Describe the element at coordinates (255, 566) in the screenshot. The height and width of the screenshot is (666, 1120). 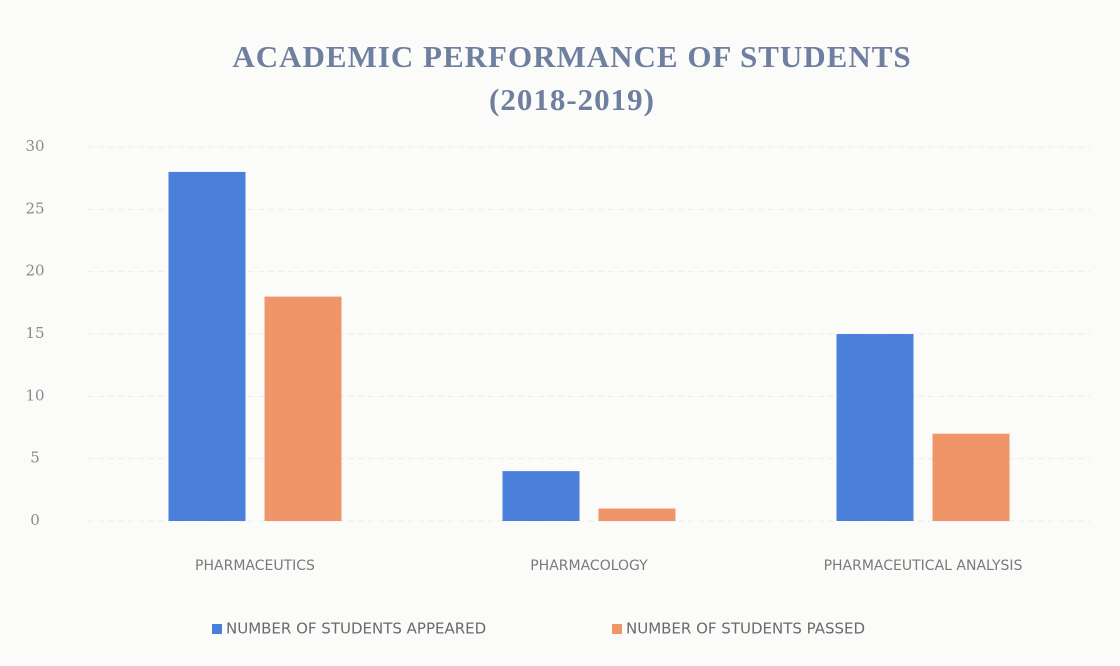
I see `x-tick-label: PHARMACEUTICS` at that location.